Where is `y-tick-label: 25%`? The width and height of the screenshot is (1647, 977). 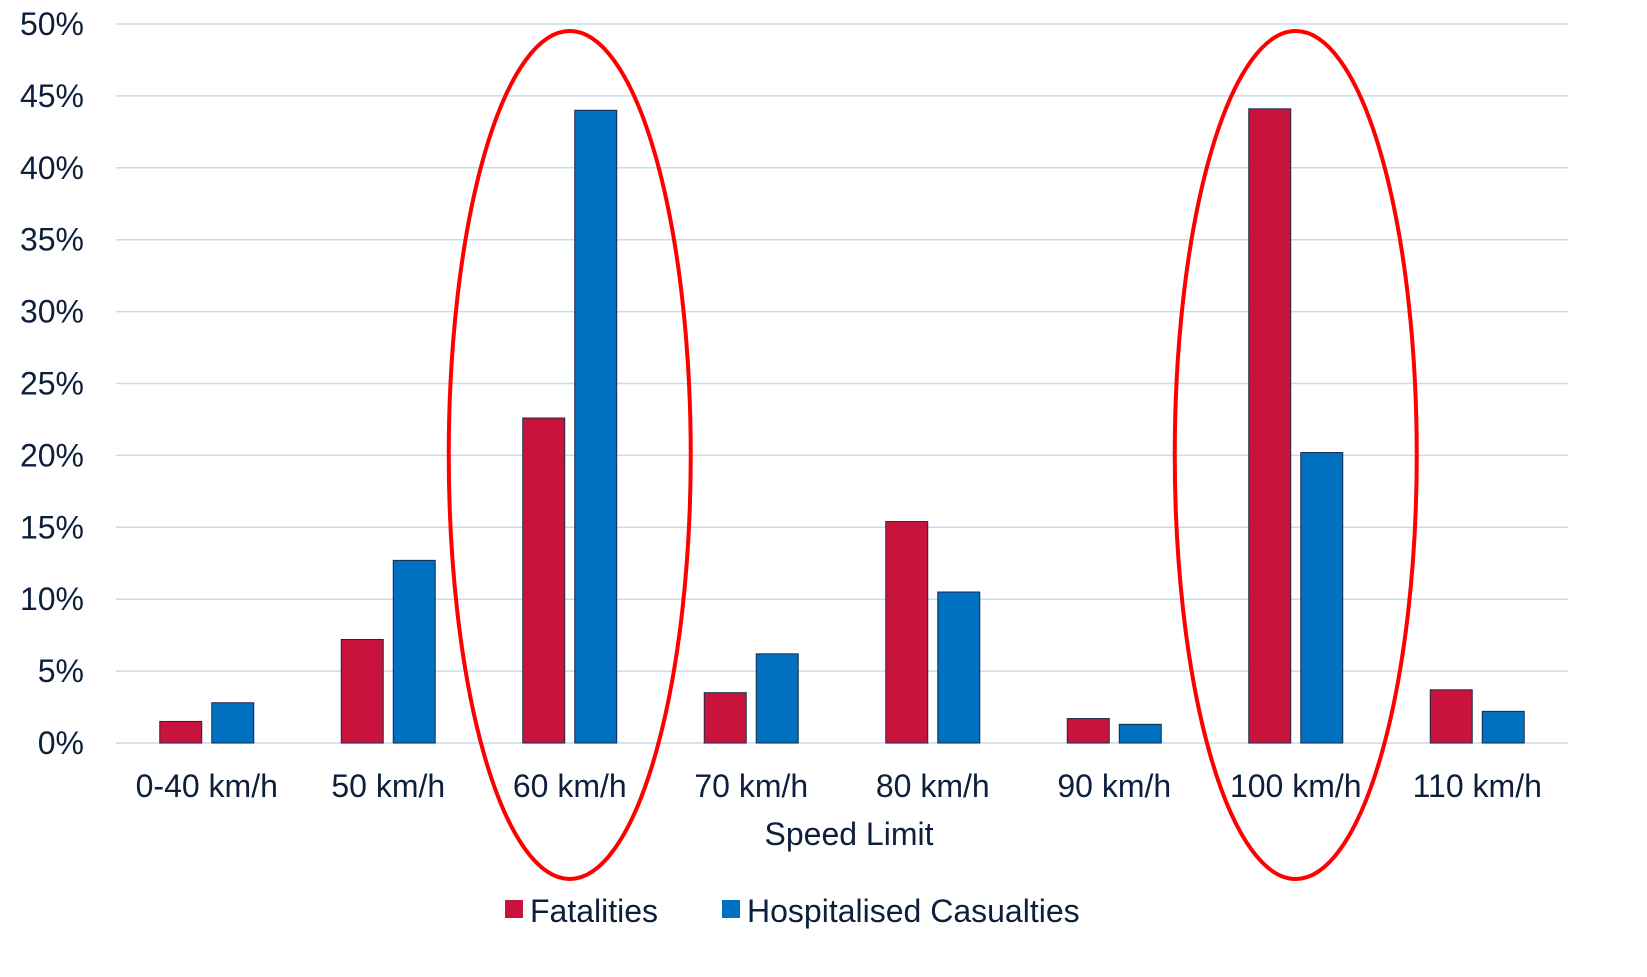
y-tick-label: 25% is located at coordinates (52, 384).